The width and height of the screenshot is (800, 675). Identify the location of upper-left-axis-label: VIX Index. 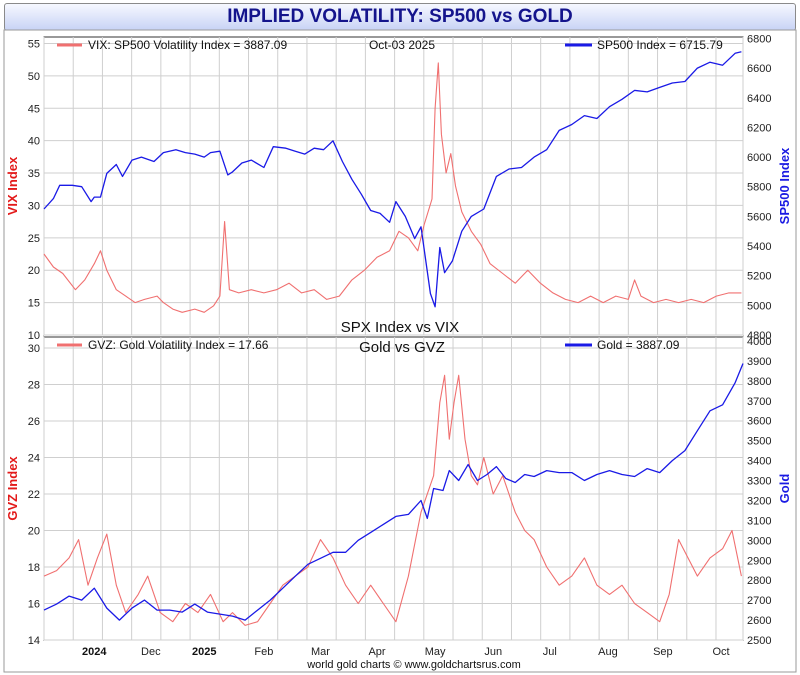
(12, 185).